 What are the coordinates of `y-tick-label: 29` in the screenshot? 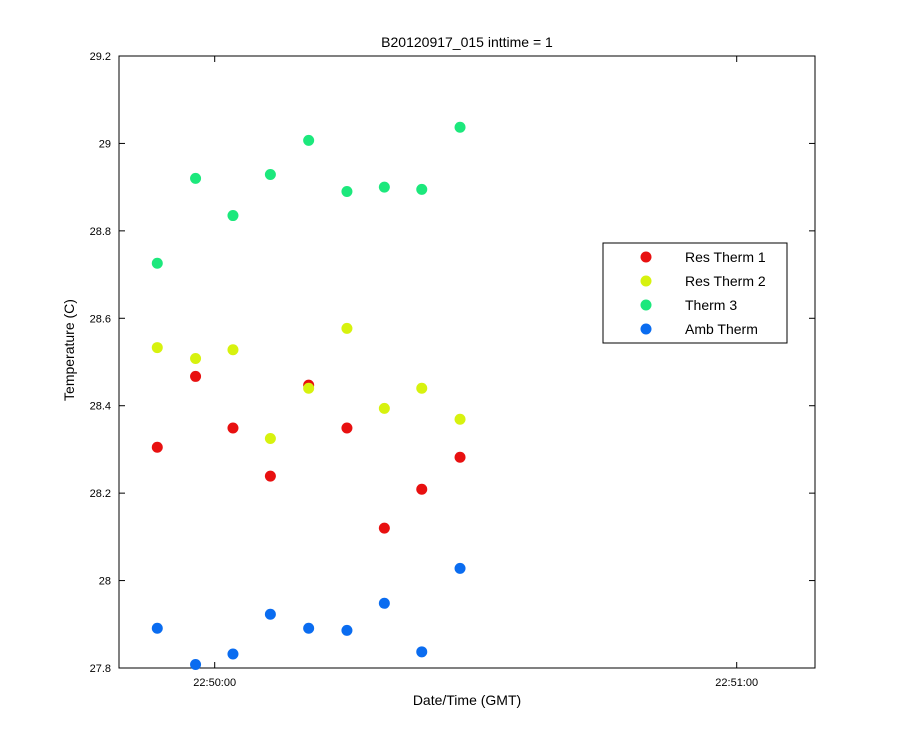 It's located at (105, 144).